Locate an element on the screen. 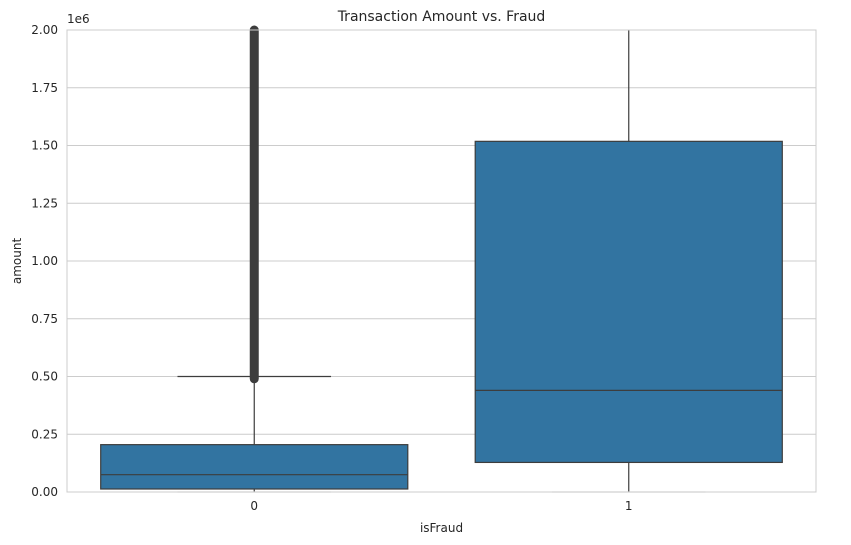 The height and width of the screenshot is (545, 851). iqr-box is located at coordinates (254, 467).